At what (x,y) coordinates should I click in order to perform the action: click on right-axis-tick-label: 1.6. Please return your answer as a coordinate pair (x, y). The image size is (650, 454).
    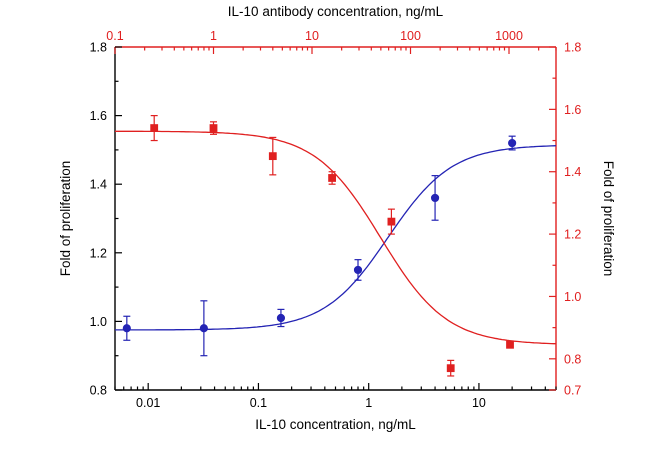
    Looking at the image, I should click on (572, 110).